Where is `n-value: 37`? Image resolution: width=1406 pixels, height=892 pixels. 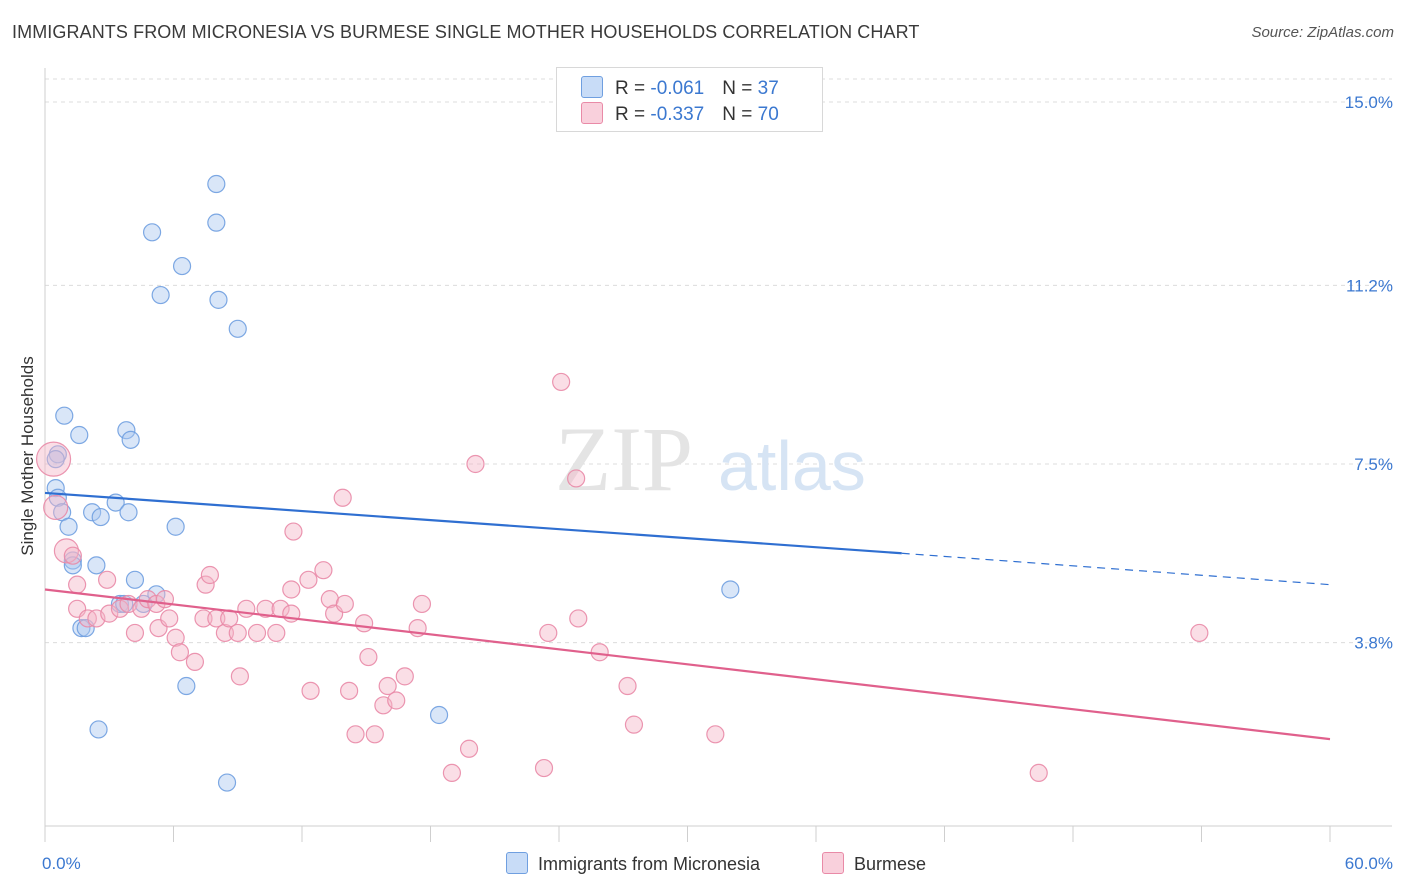
n-value: 37 is located at coordinates (768, 88).